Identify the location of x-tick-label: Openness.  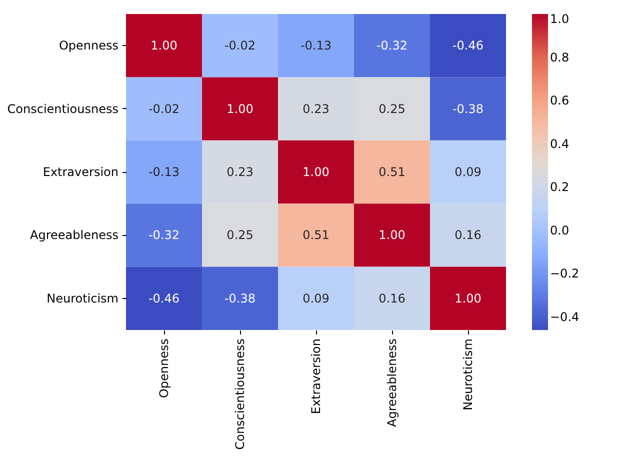
(164, 368).